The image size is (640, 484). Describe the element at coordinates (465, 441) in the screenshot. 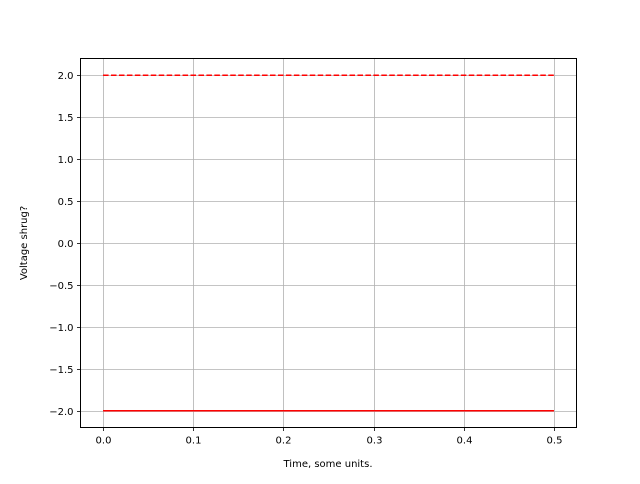

I see `x-tick-label: 0.4` at that location.